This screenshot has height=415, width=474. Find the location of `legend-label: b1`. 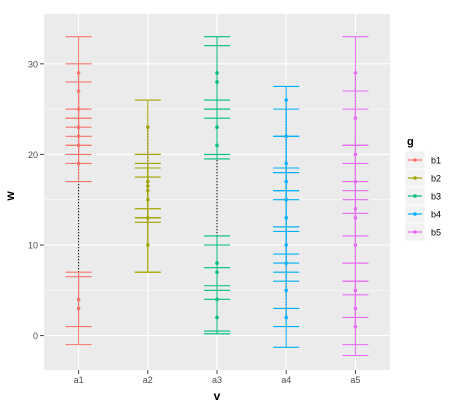

legend-label: b1 is located at coordinates (436, 161).